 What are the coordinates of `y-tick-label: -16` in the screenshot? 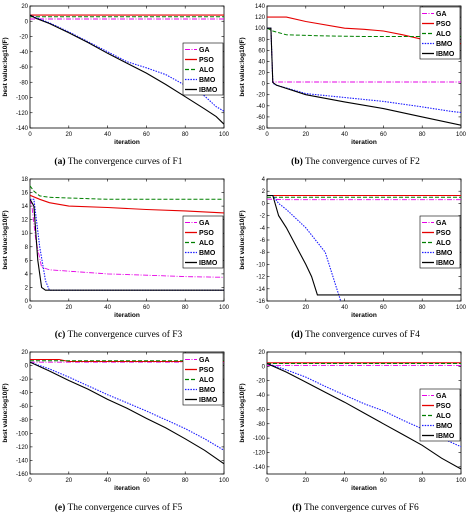 It's located at (260, 302).